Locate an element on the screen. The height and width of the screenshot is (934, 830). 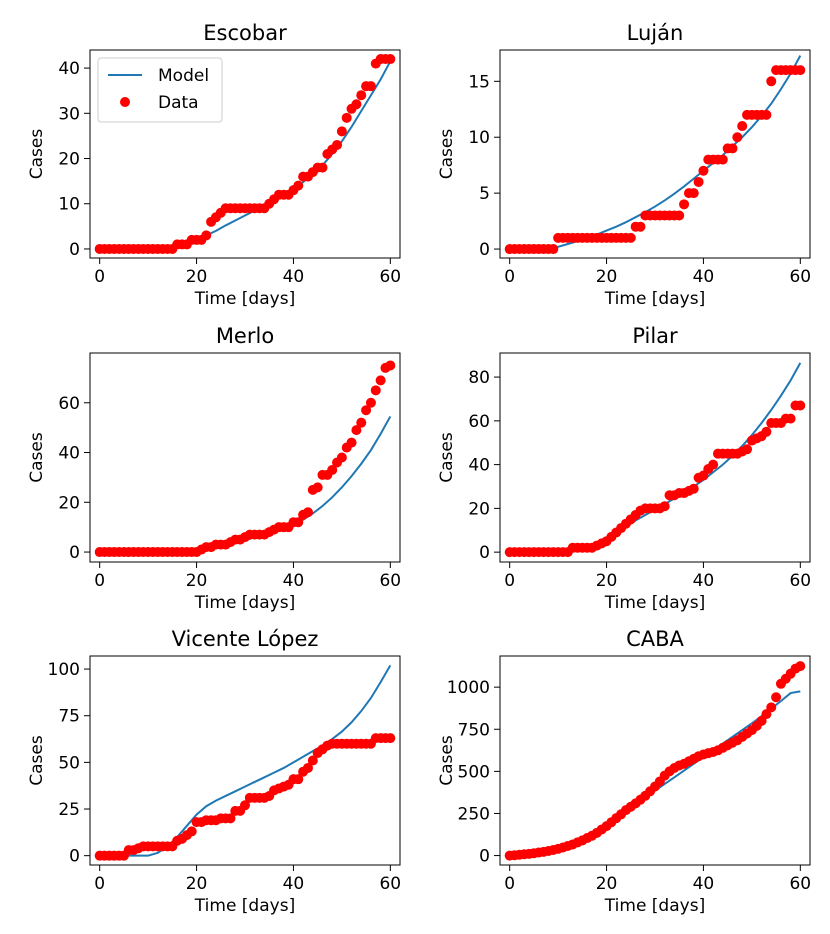
panel-title: Merlo is located at coordinates (245, 336).